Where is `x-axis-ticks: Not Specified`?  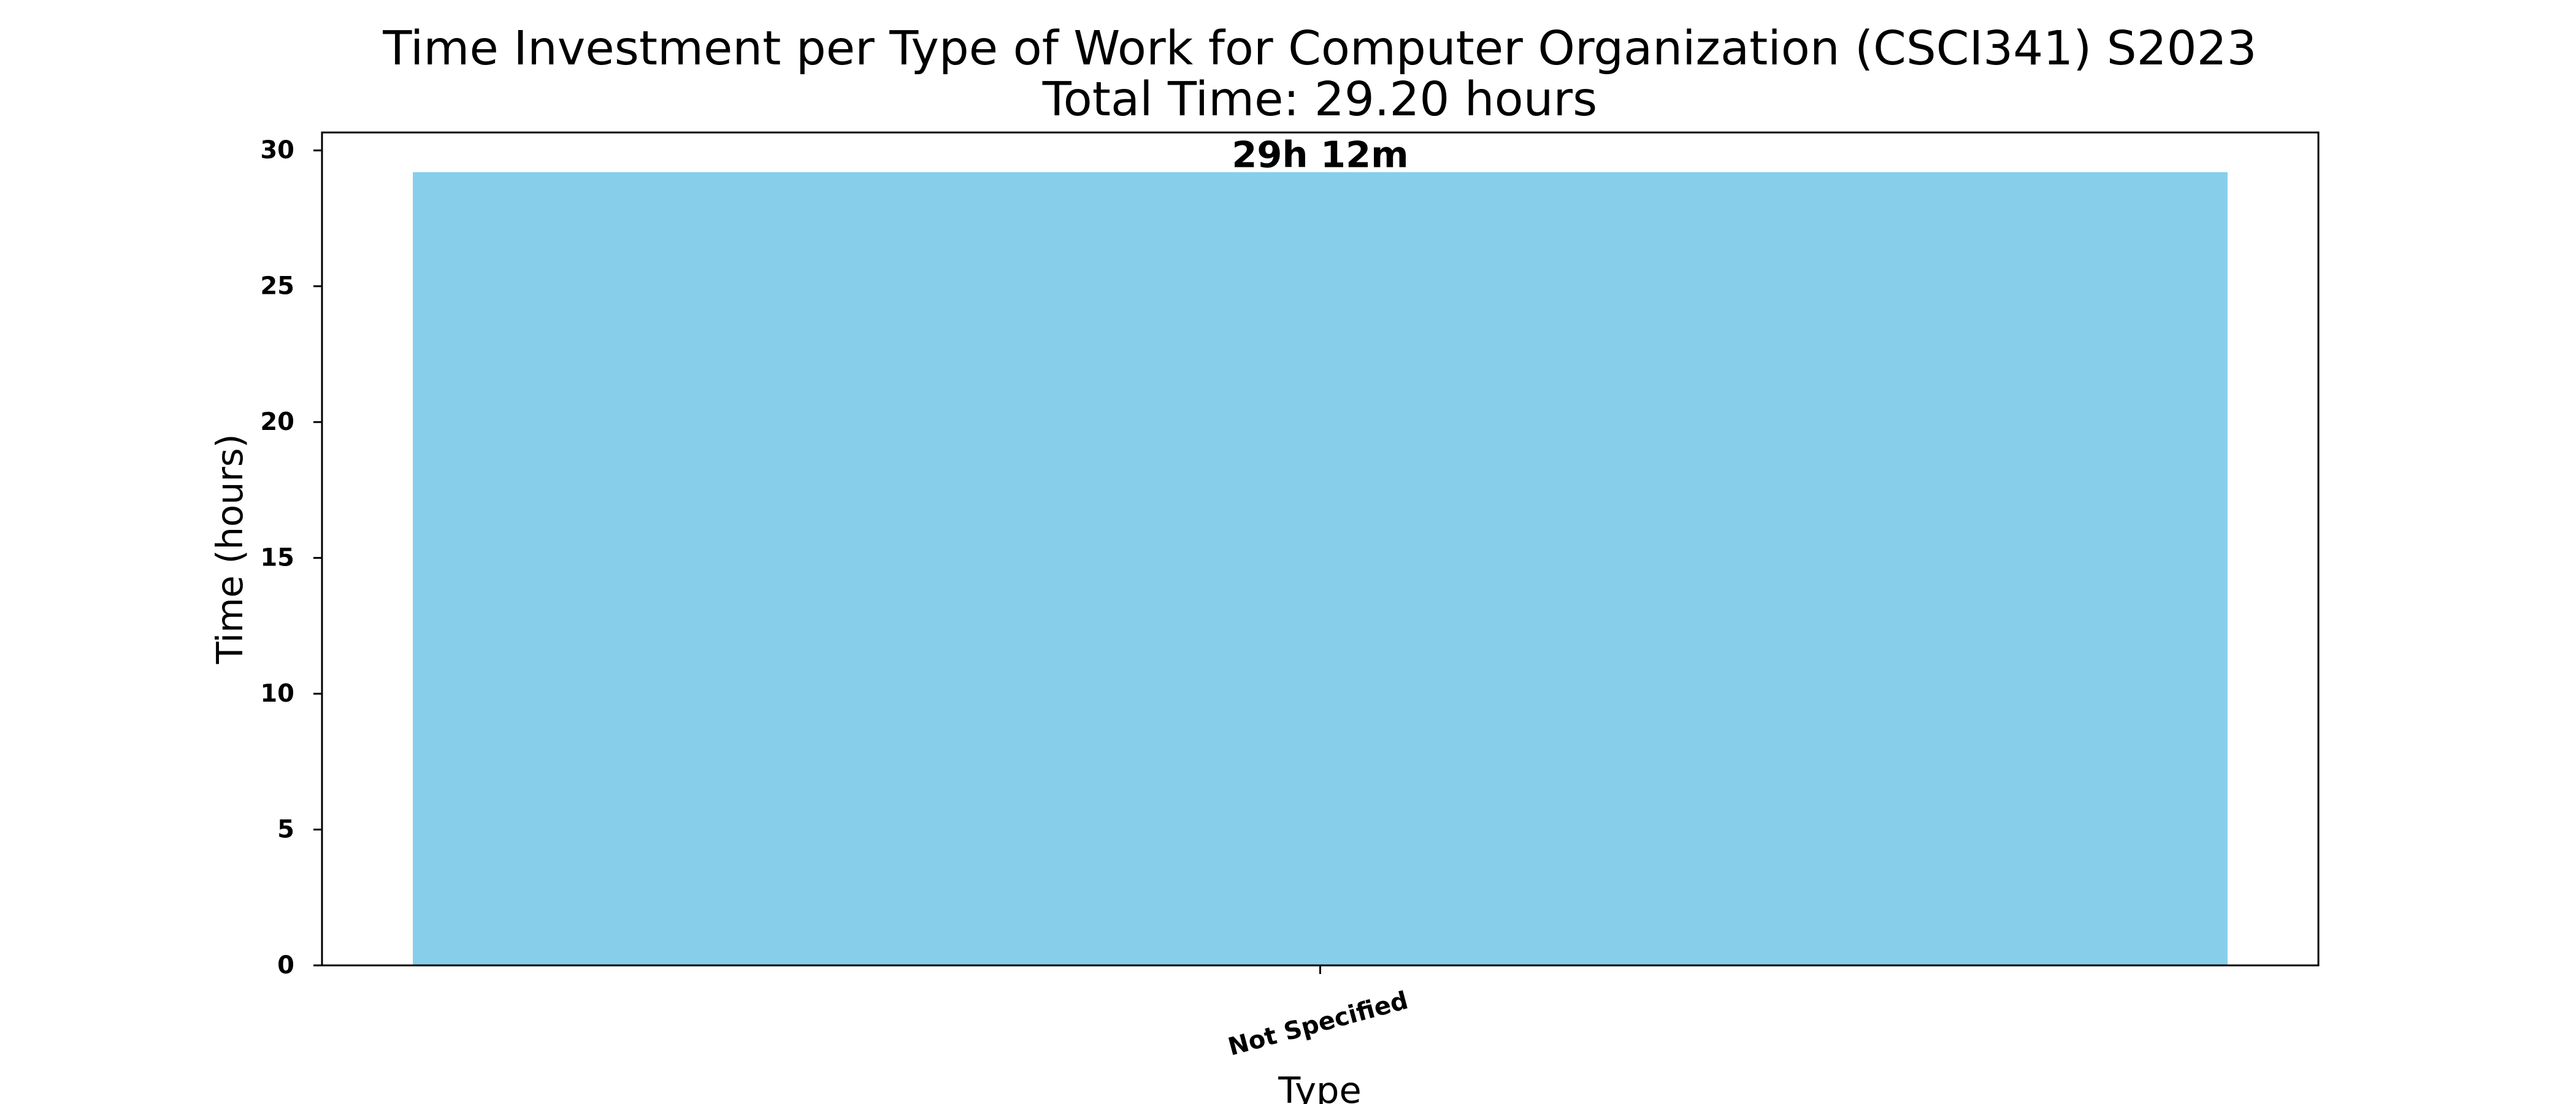 x-axis-ticks: Not Specified is located at coordinates (1318, 1013).